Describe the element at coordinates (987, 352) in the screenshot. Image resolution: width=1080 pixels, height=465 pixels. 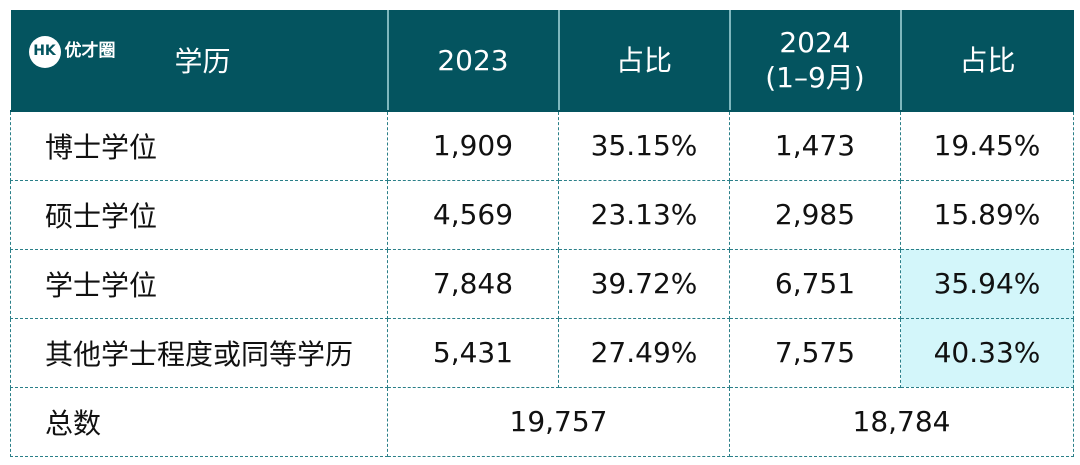
I see `cell-2024-share: 40.33%` at that location.